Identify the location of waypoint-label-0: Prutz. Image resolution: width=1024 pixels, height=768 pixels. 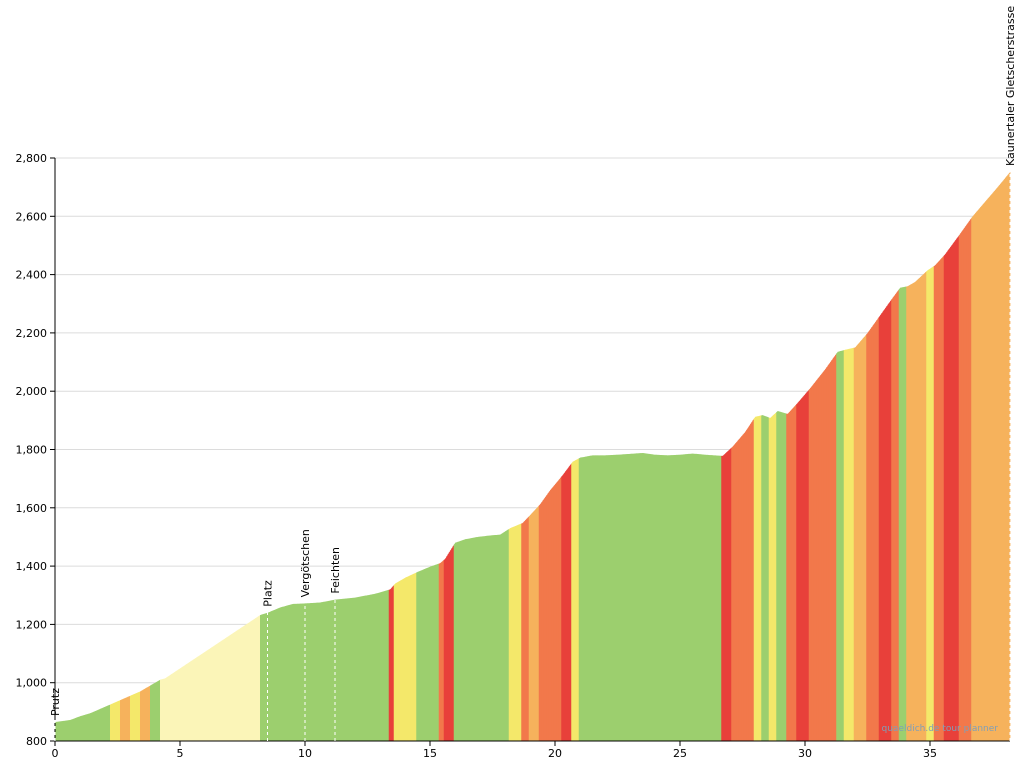
(55, 702).